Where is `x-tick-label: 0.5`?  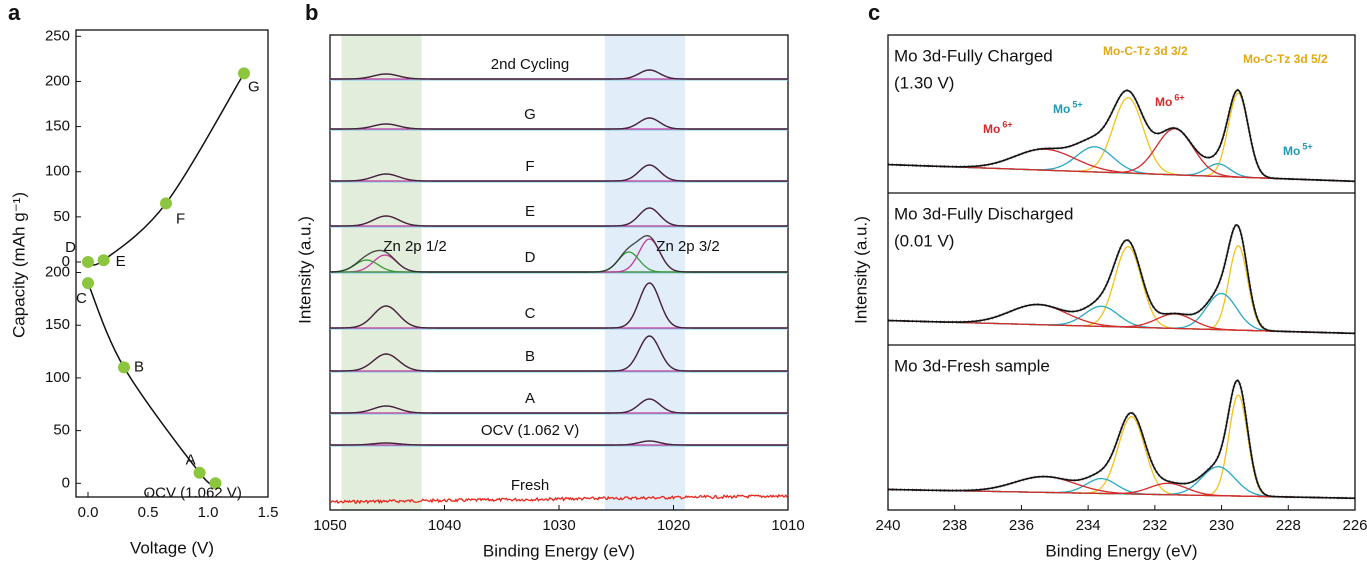
x-tick-label: 0.5 is located at coordinates (148, 512).